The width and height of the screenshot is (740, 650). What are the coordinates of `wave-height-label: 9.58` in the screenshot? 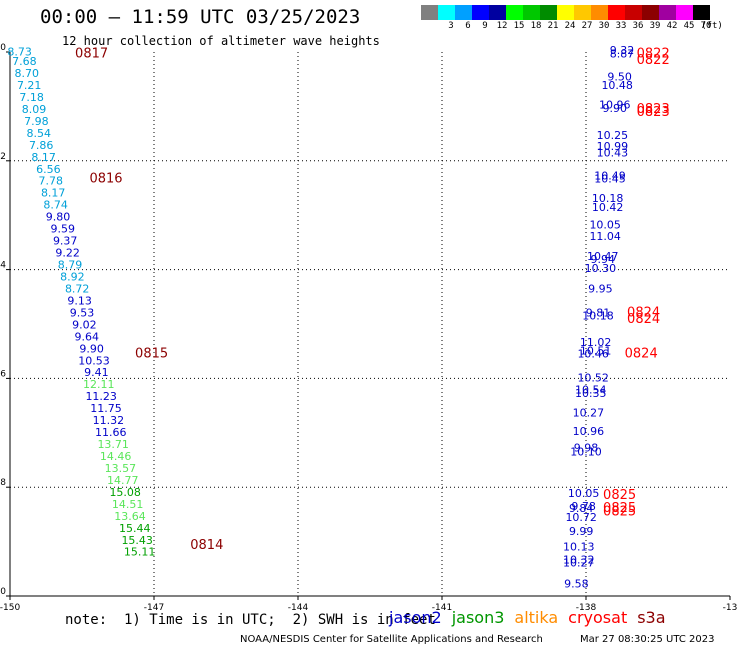 It's located at (576, 583).